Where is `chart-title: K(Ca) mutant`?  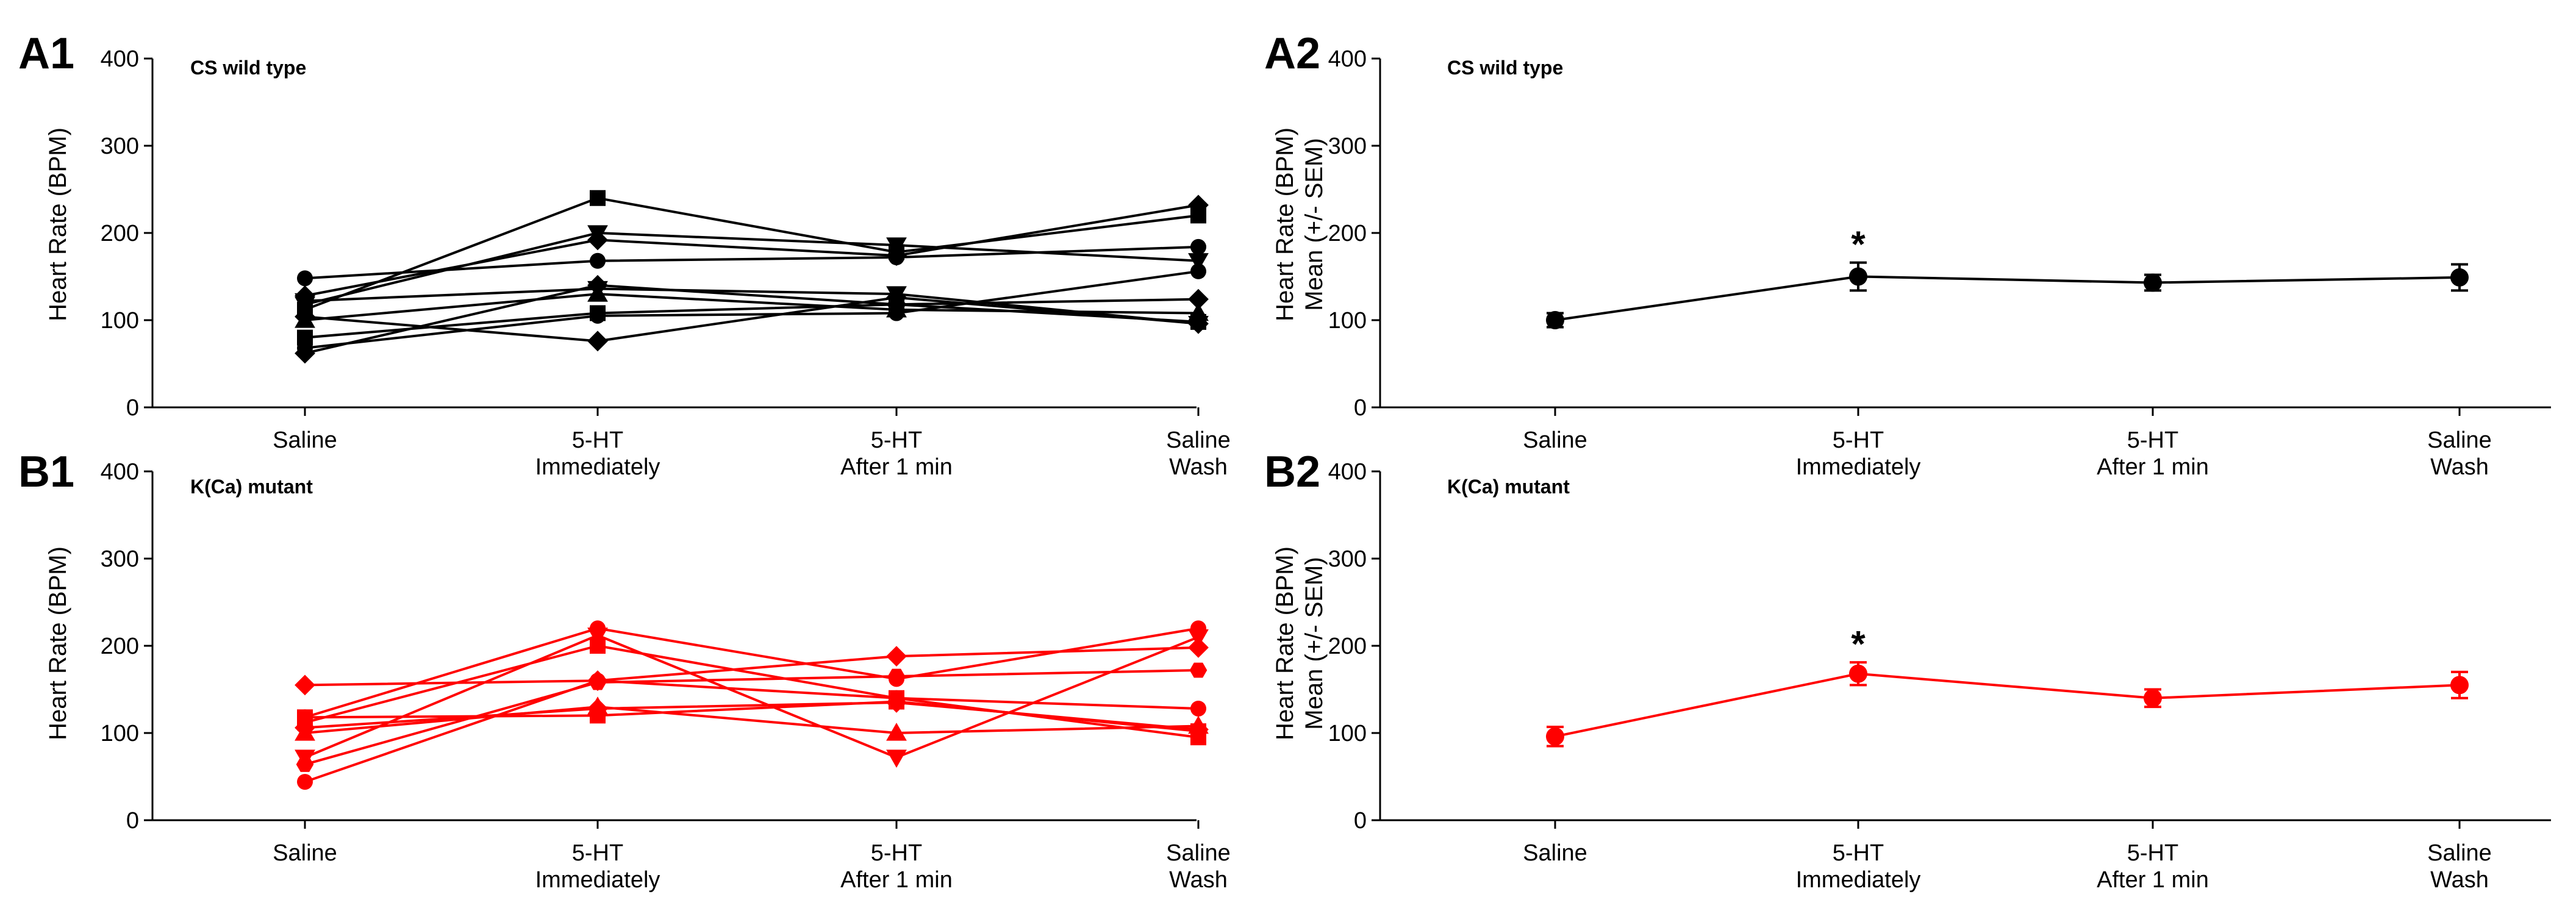 chart-title: K(Ca) mutant is located at coordinates (1509, 487).